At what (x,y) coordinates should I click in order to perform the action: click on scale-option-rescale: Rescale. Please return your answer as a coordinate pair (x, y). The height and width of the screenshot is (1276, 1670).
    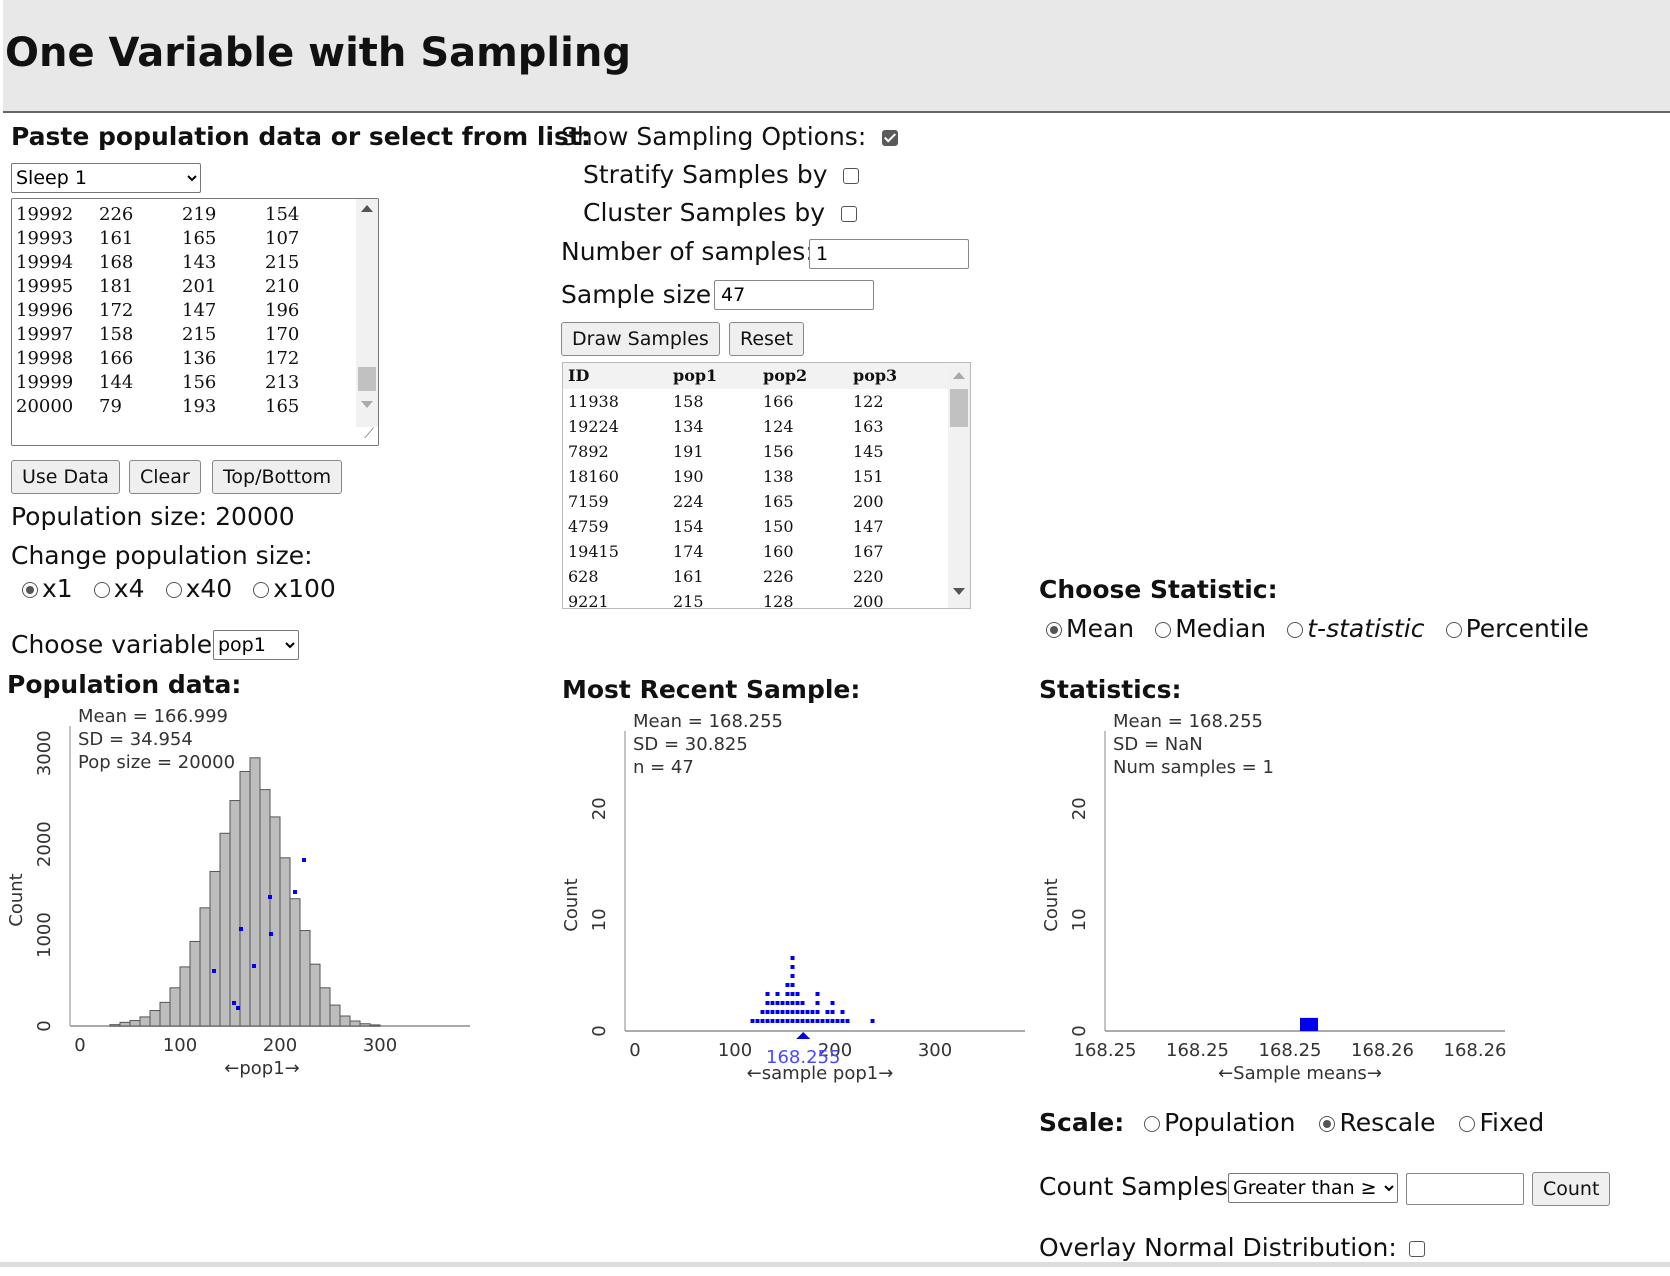
    Looking at the image, I should click on (1377, 1122).